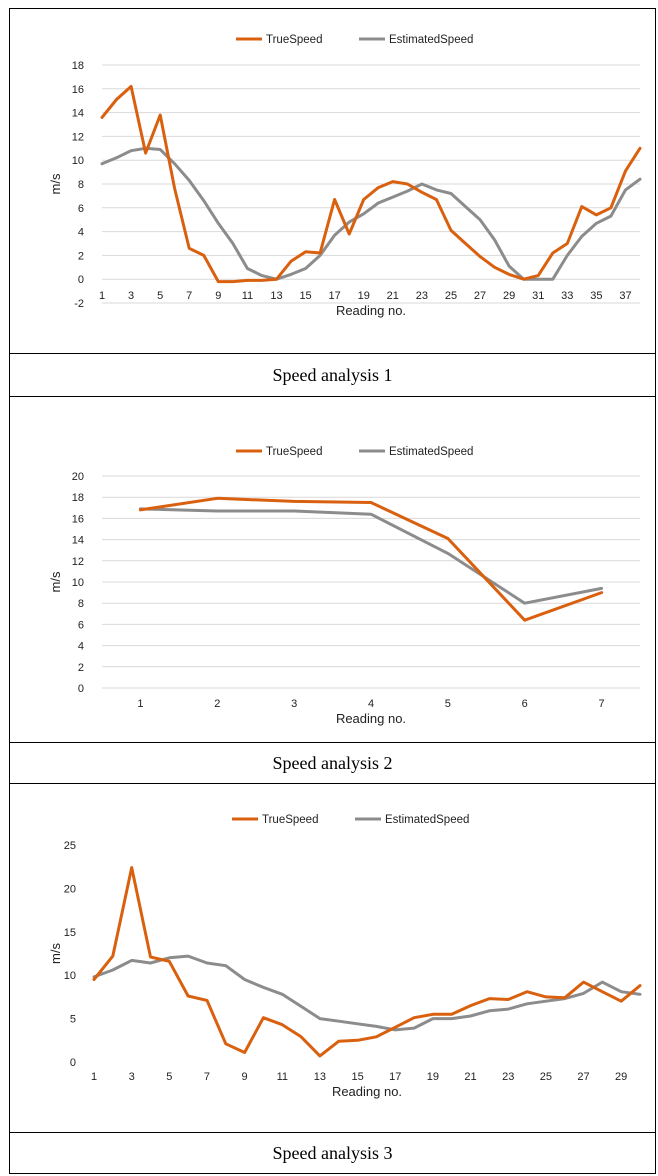 This screenshot has height=1176, width=658. I want to click on x-tick-label: 35, so click(596, 296).